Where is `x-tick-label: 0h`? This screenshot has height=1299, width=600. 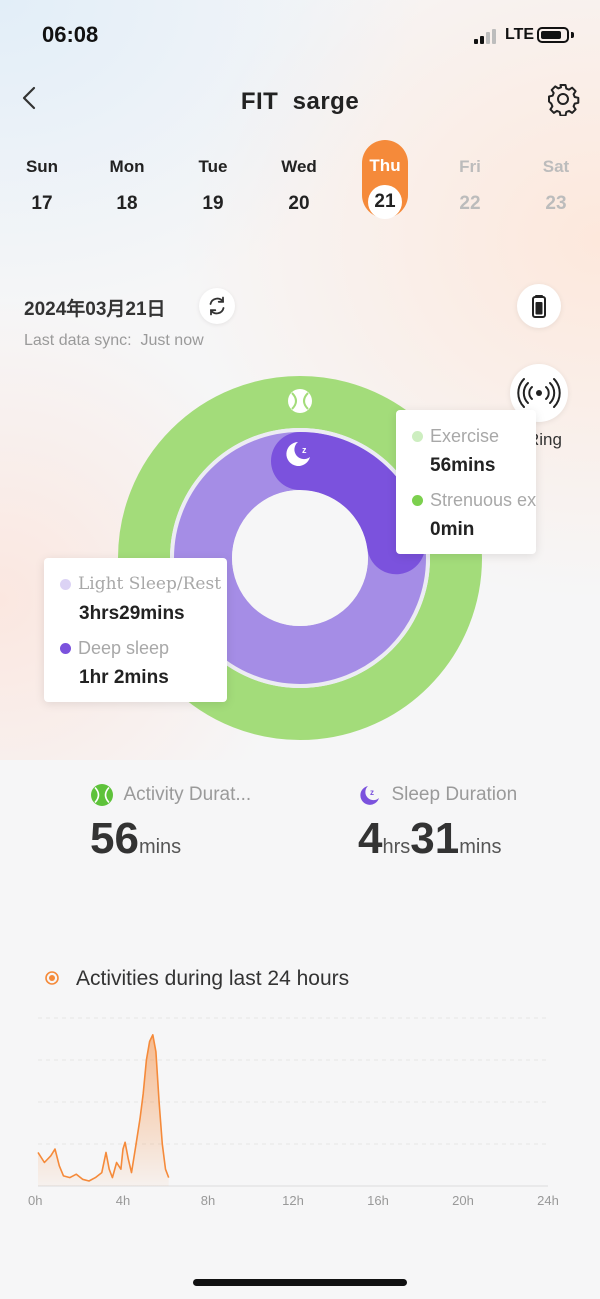
x-tick-label: 0h is located at coordinates (35, 1200).